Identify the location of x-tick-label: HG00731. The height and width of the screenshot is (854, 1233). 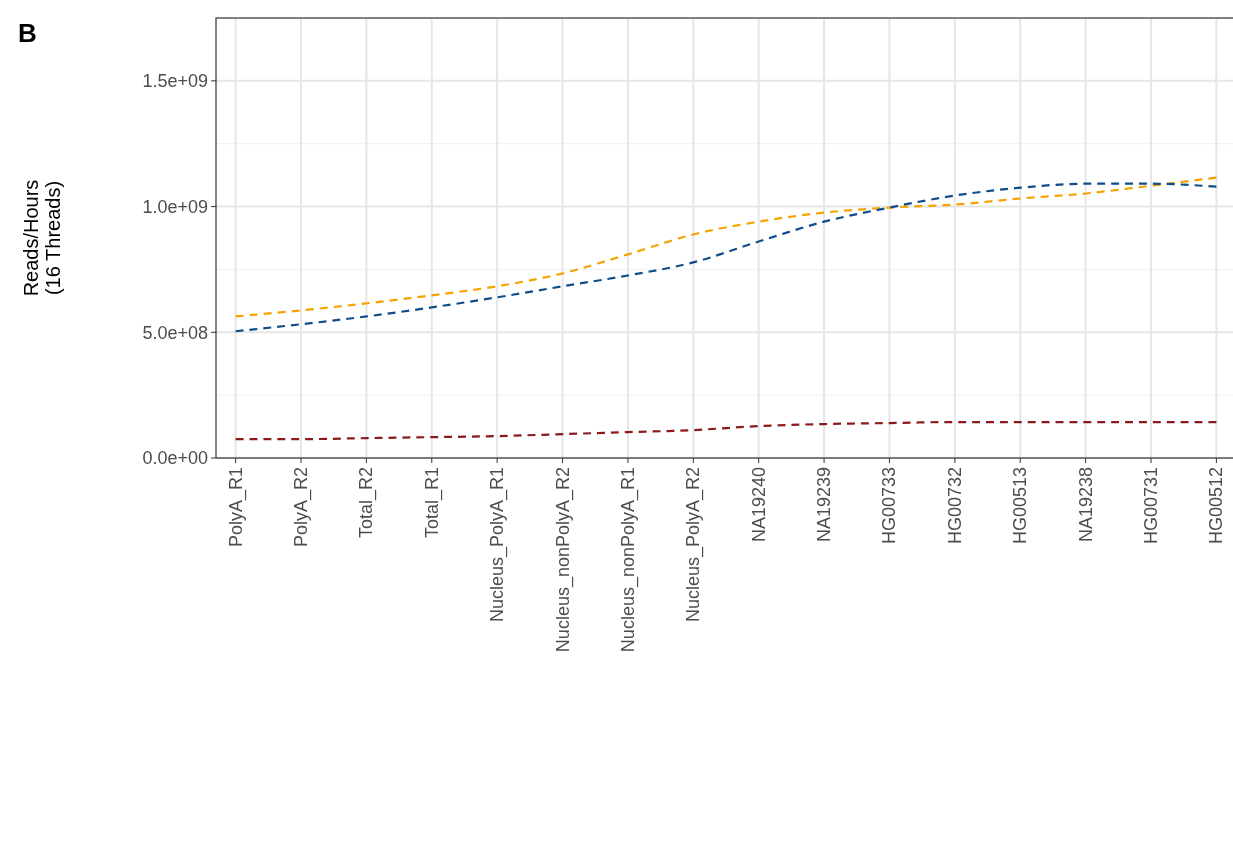
(1151, 506).